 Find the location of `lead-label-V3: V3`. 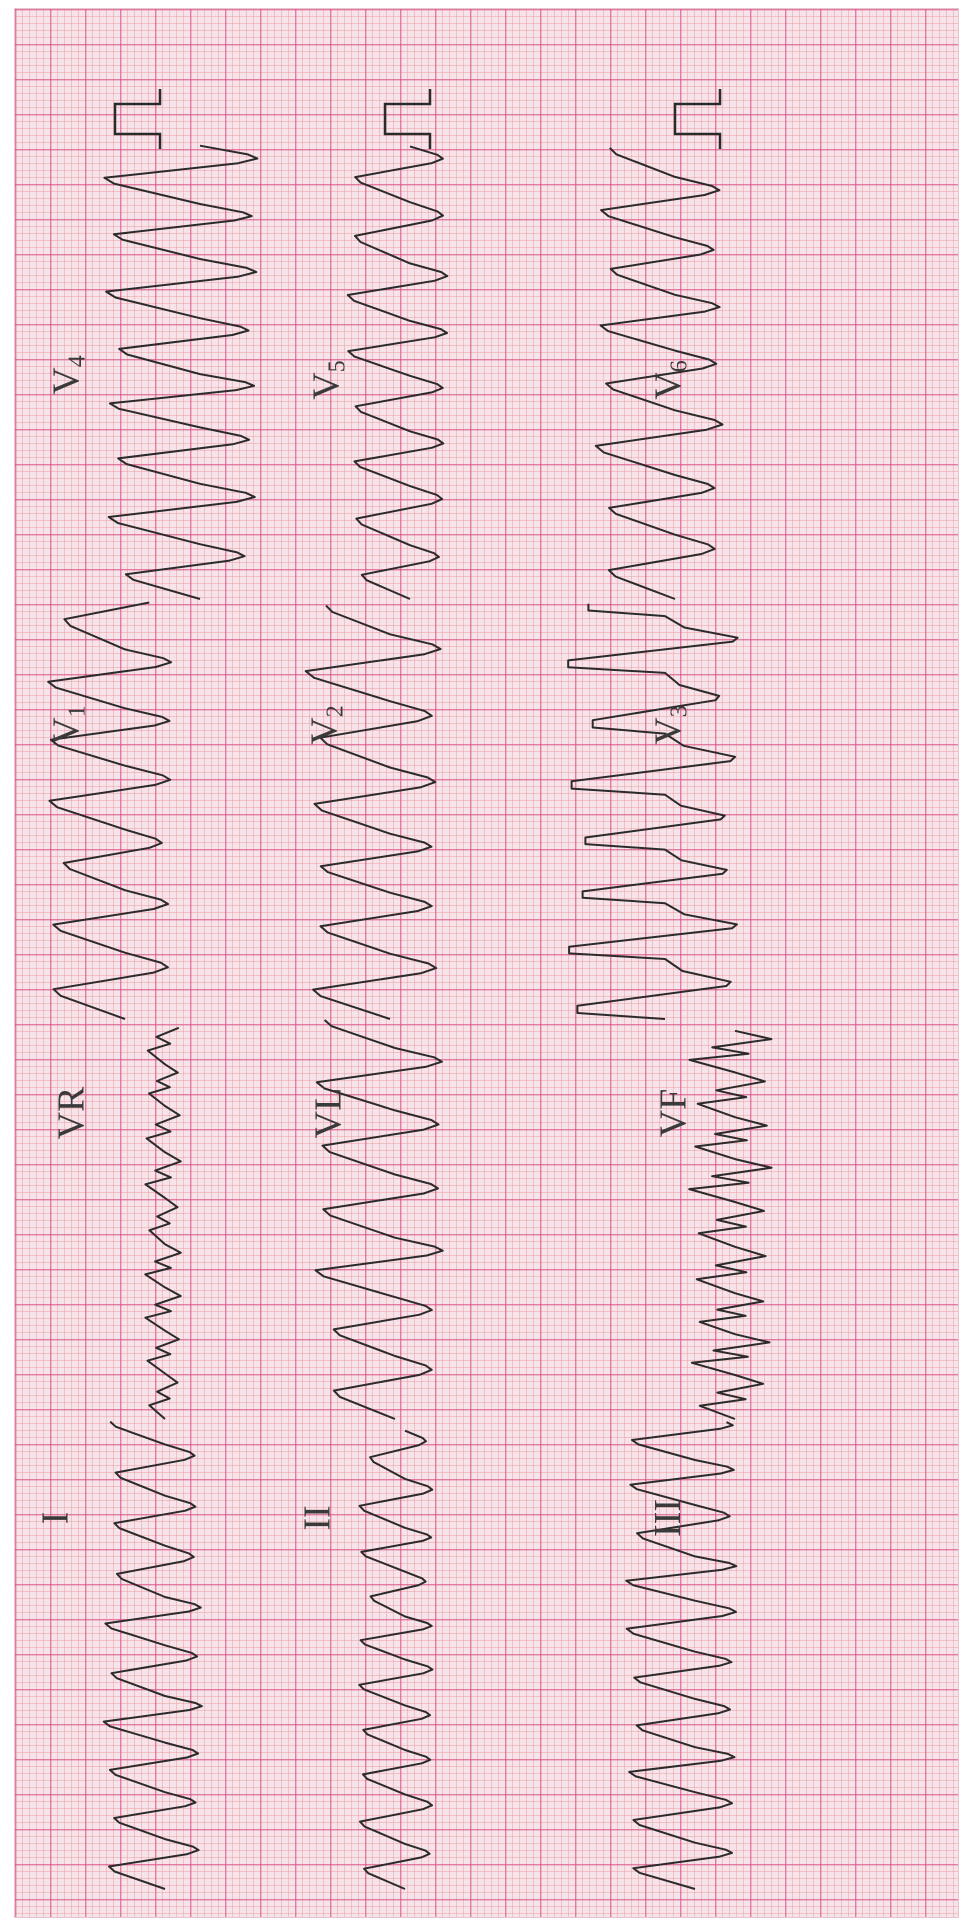

lead-label-V3: V3 is located at coordinates (670, 725).